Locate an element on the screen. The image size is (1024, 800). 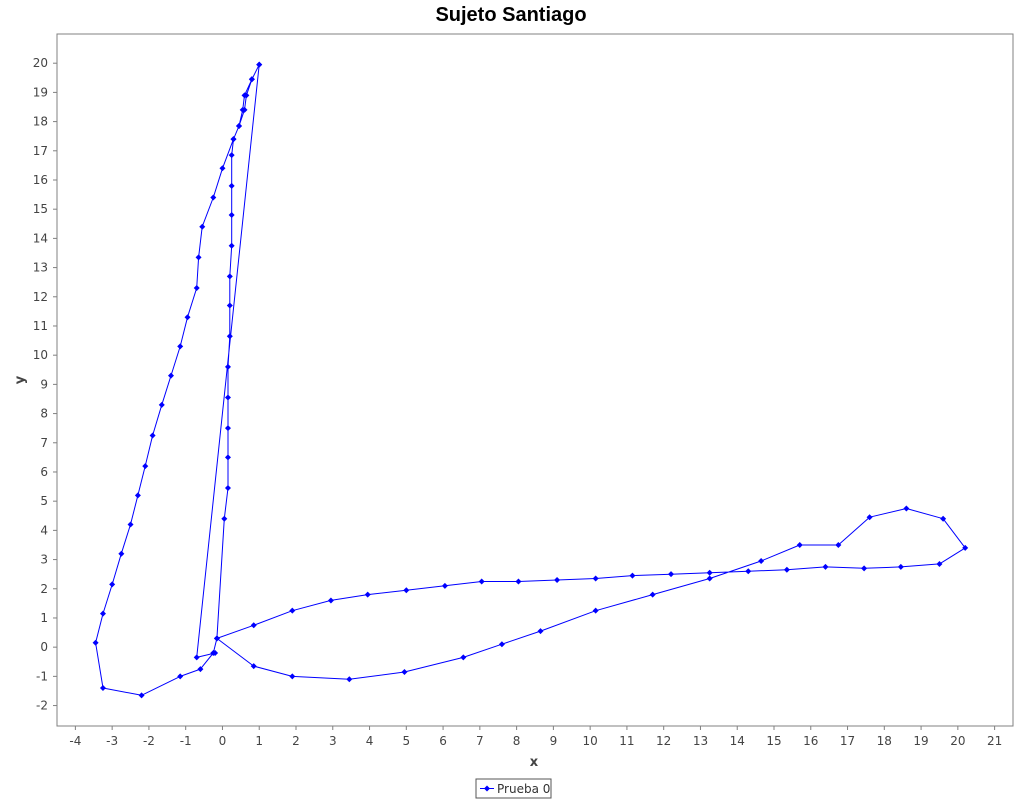
x-tick-label: 21 is located at coordinates (994, 741).